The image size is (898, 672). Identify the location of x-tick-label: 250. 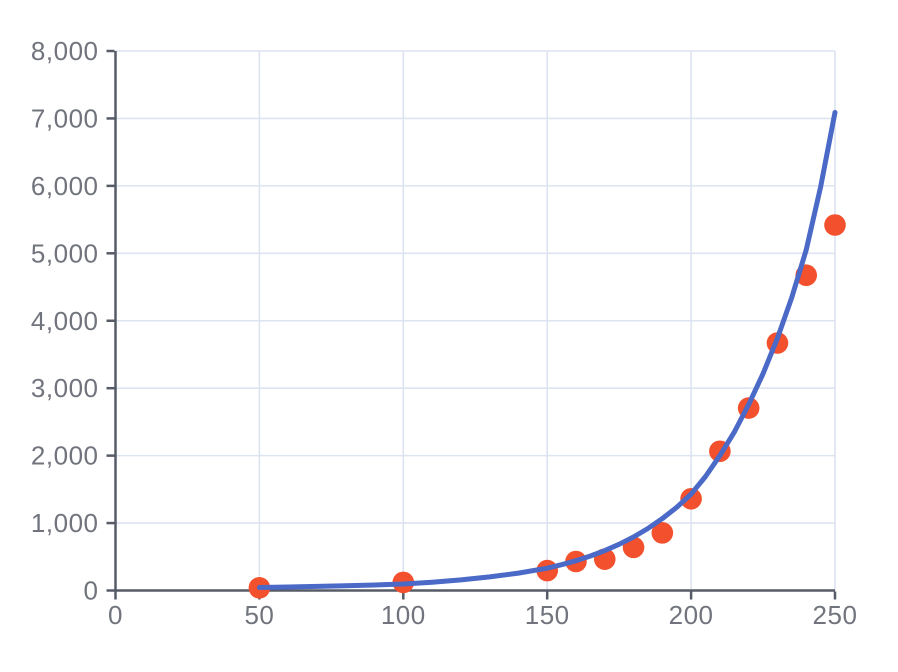
(835, 615).